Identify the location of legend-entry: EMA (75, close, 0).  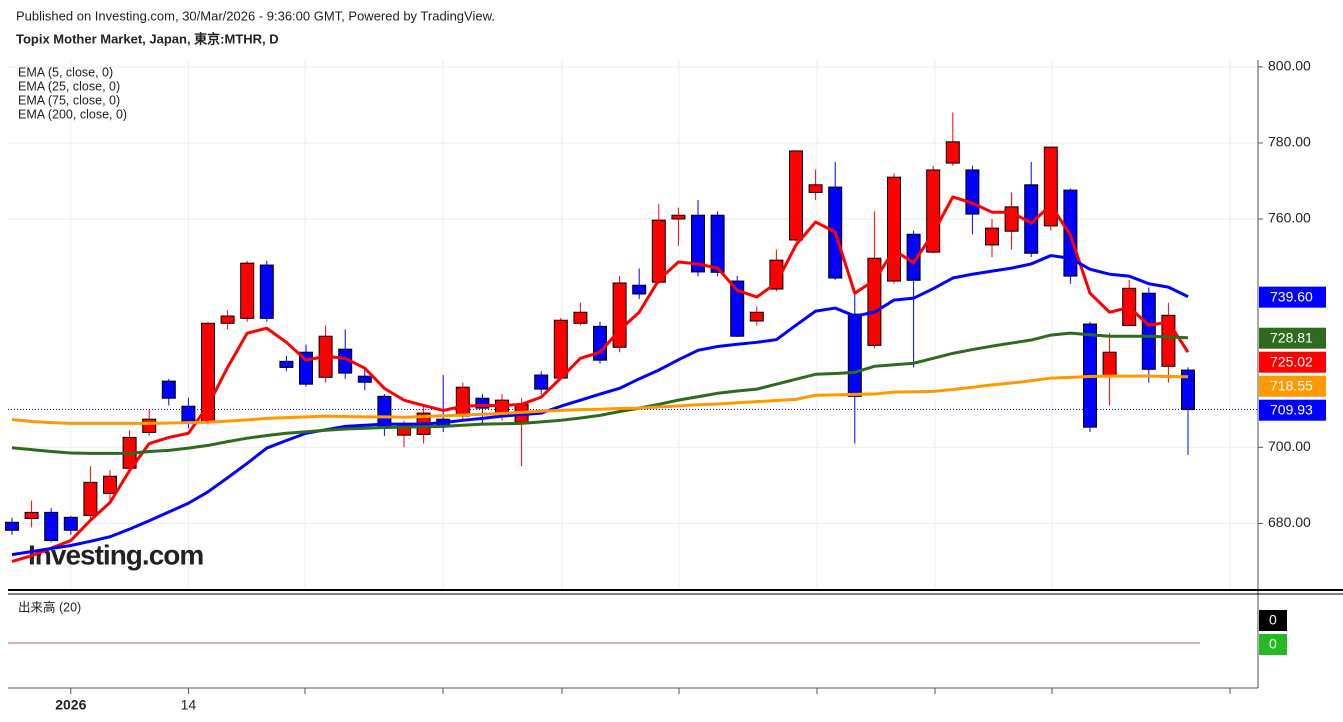
(69, 100).